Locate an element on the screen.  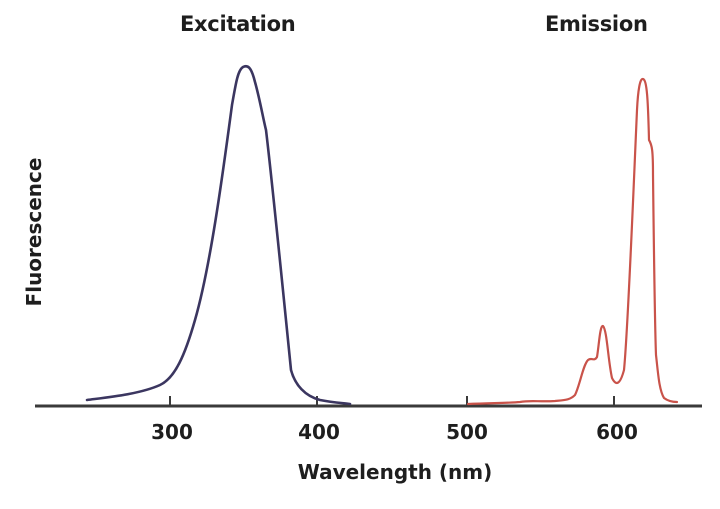
x-tick-label-300: 300 is located at coordinates (172, 432).